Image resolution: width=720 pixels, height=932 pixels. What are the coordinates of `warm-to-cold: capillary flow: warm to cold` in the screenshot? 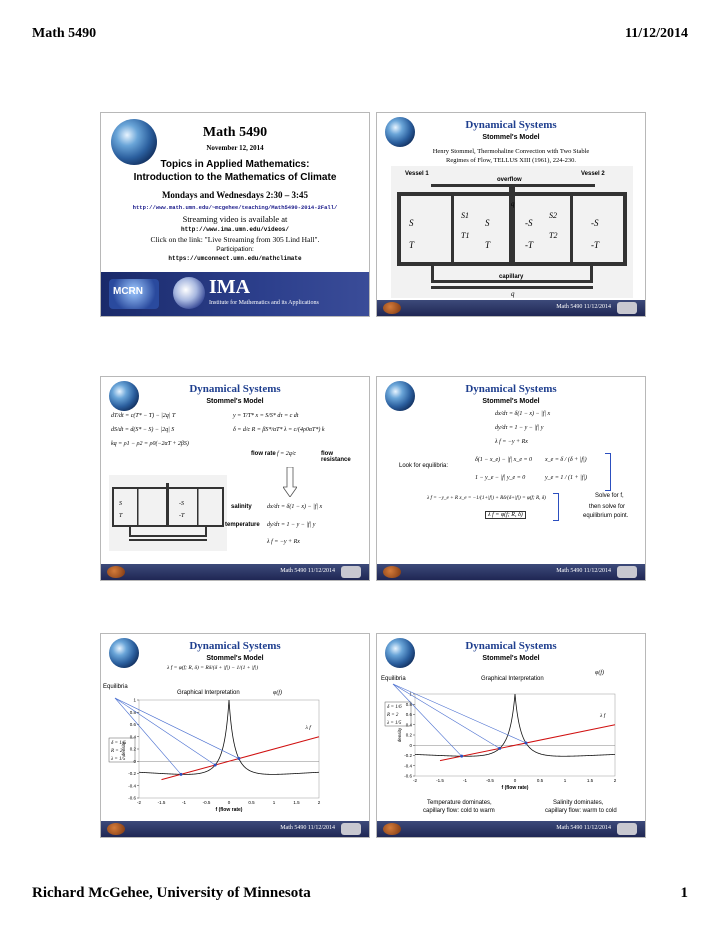 It's located at (581, 811).